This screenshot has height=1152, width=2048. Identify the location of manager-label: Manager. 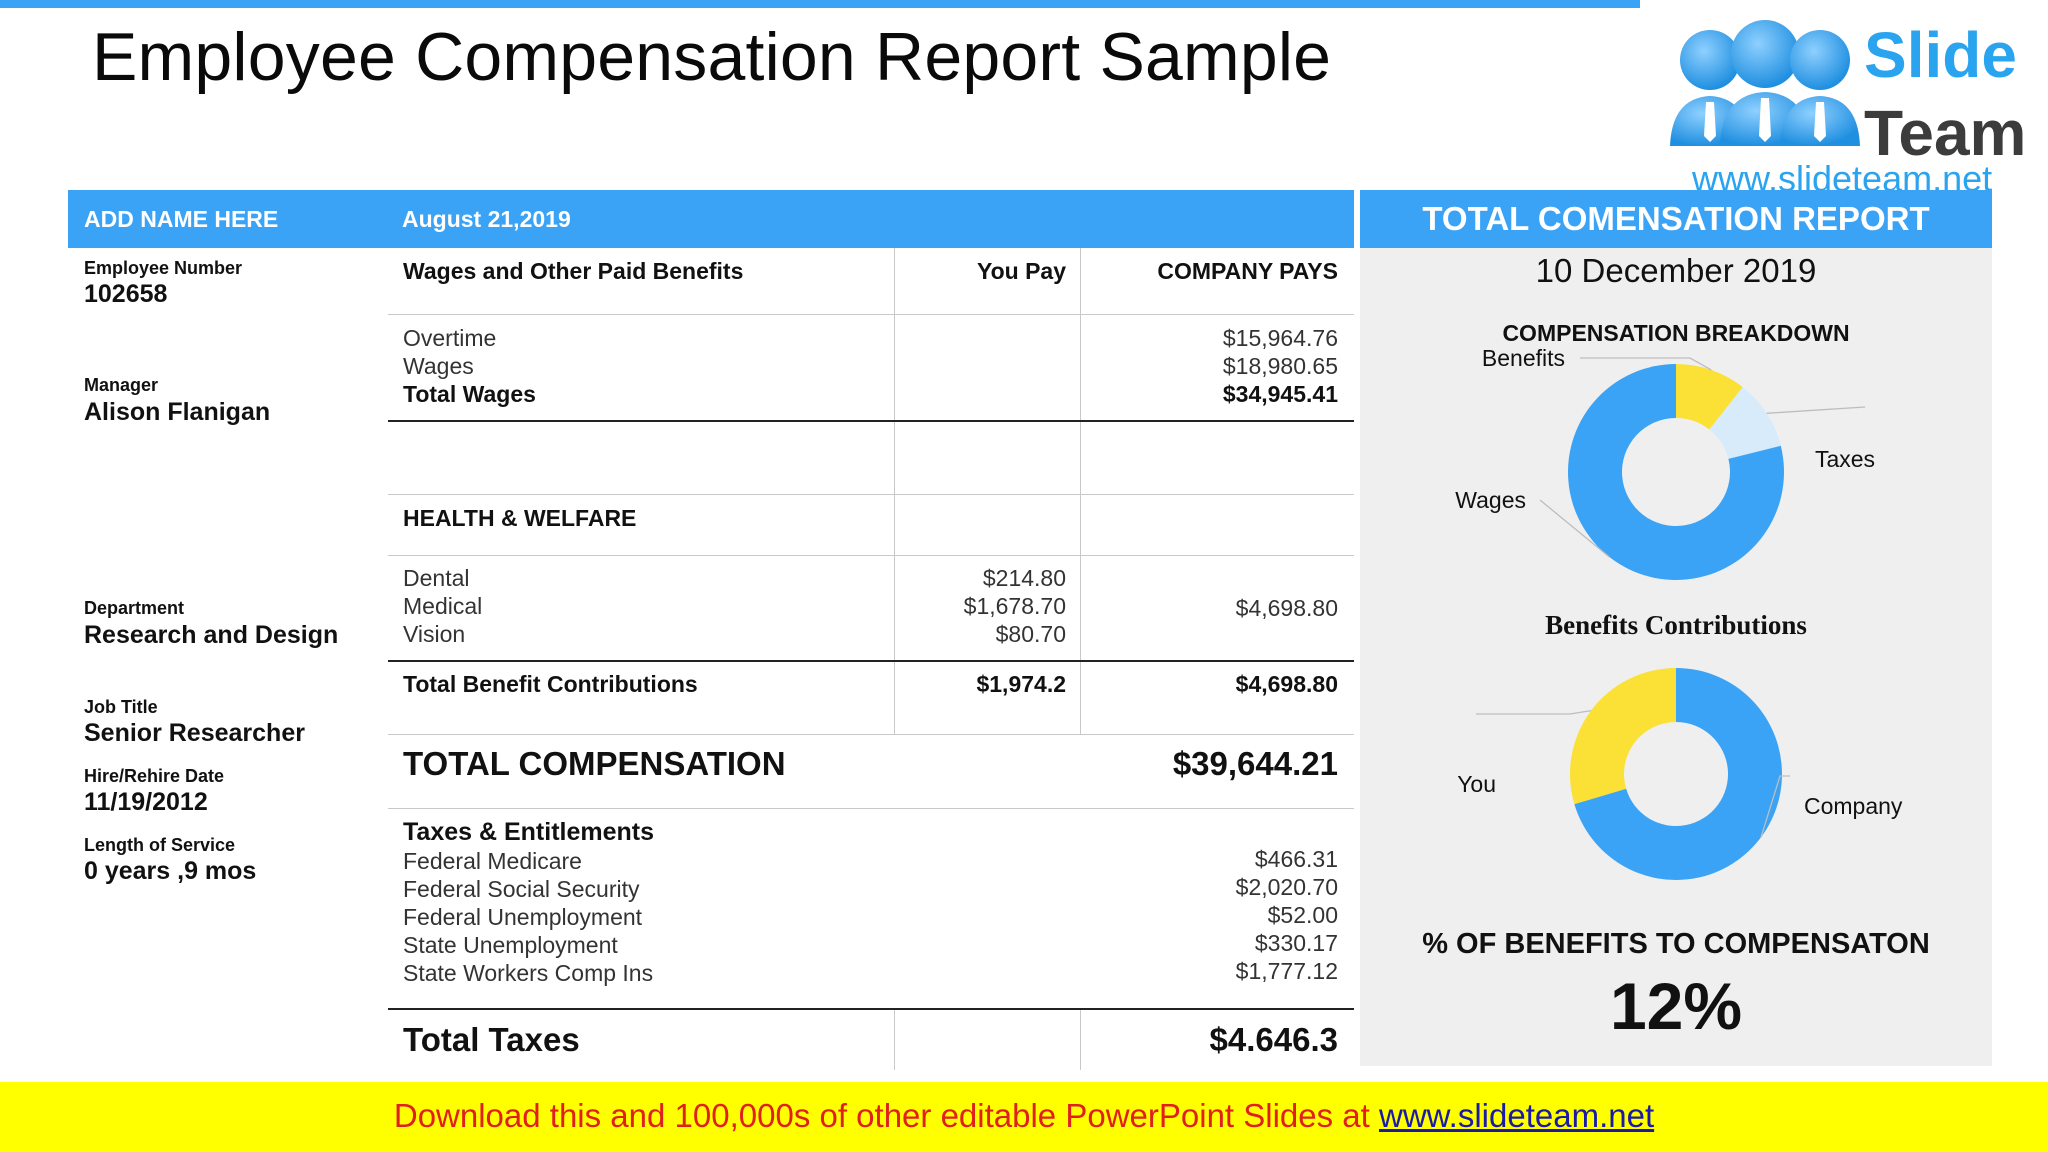
(121, 385).